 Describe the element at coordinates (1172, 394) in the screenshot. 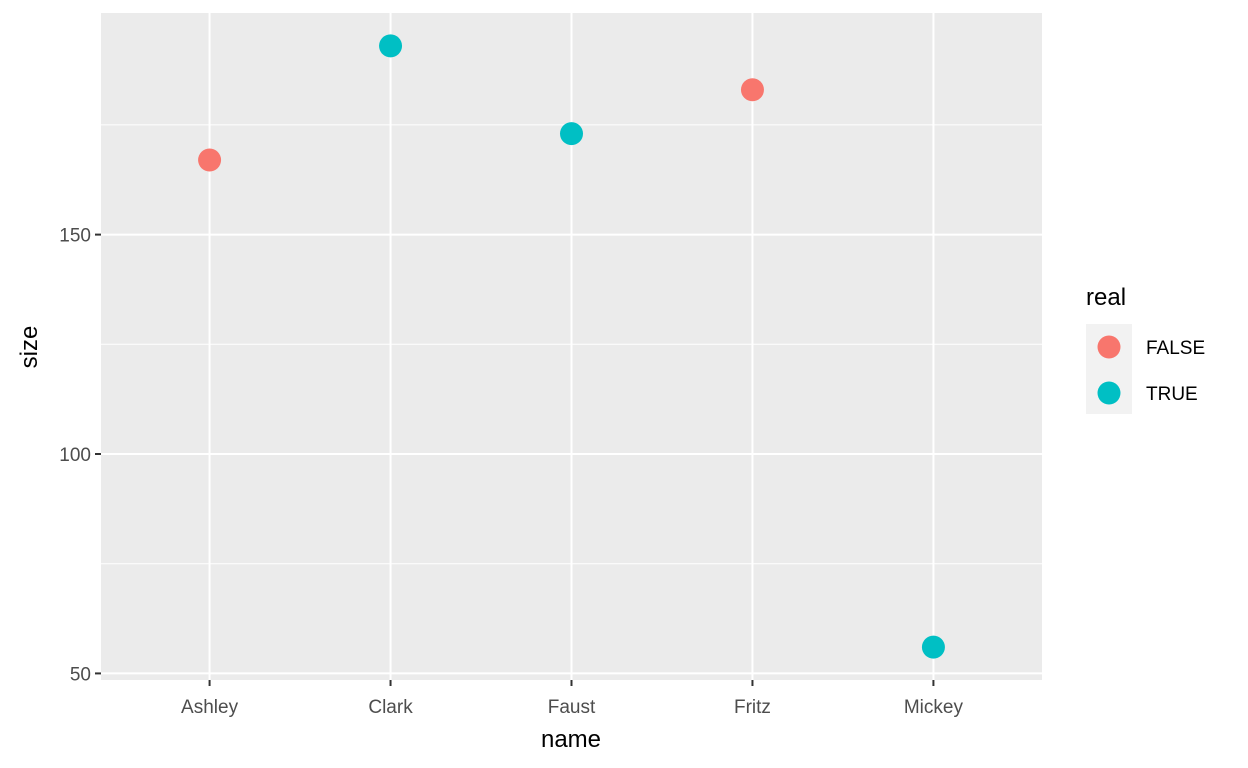

I see `legend-label: TRUE` at that location.